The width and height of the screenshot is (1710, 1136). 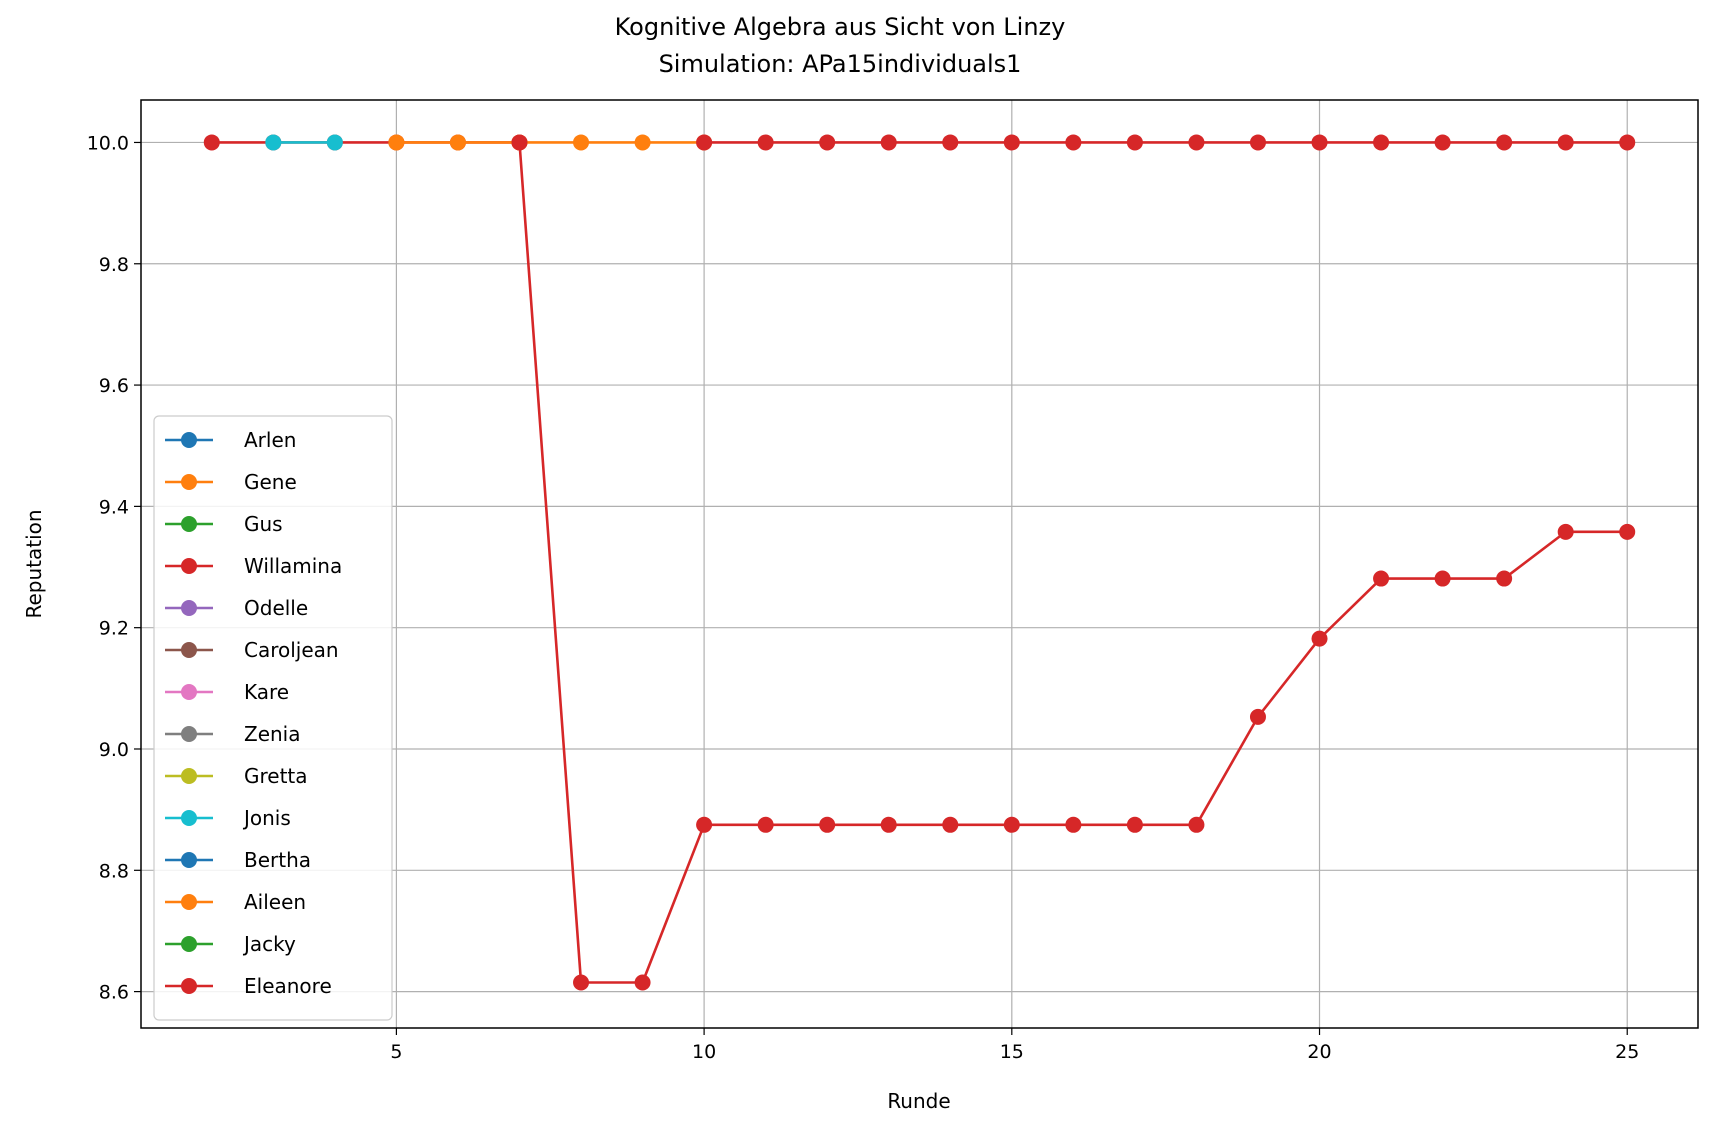 I want to click on legend-label: Jacky, so click(x=269, y=944).